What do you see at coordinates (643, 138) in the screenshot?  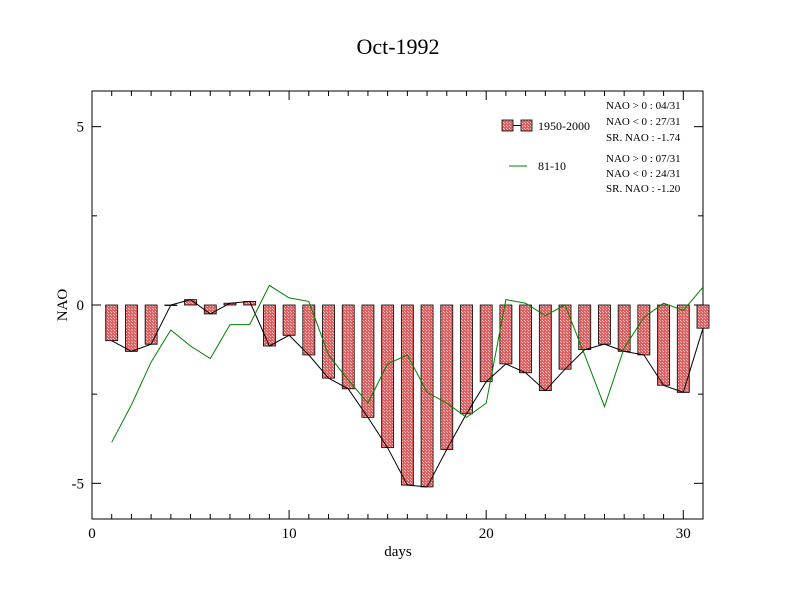 I see `legend-stat-bars-sr: SR. NAO : -1.74` at bounding box center [643, 138].